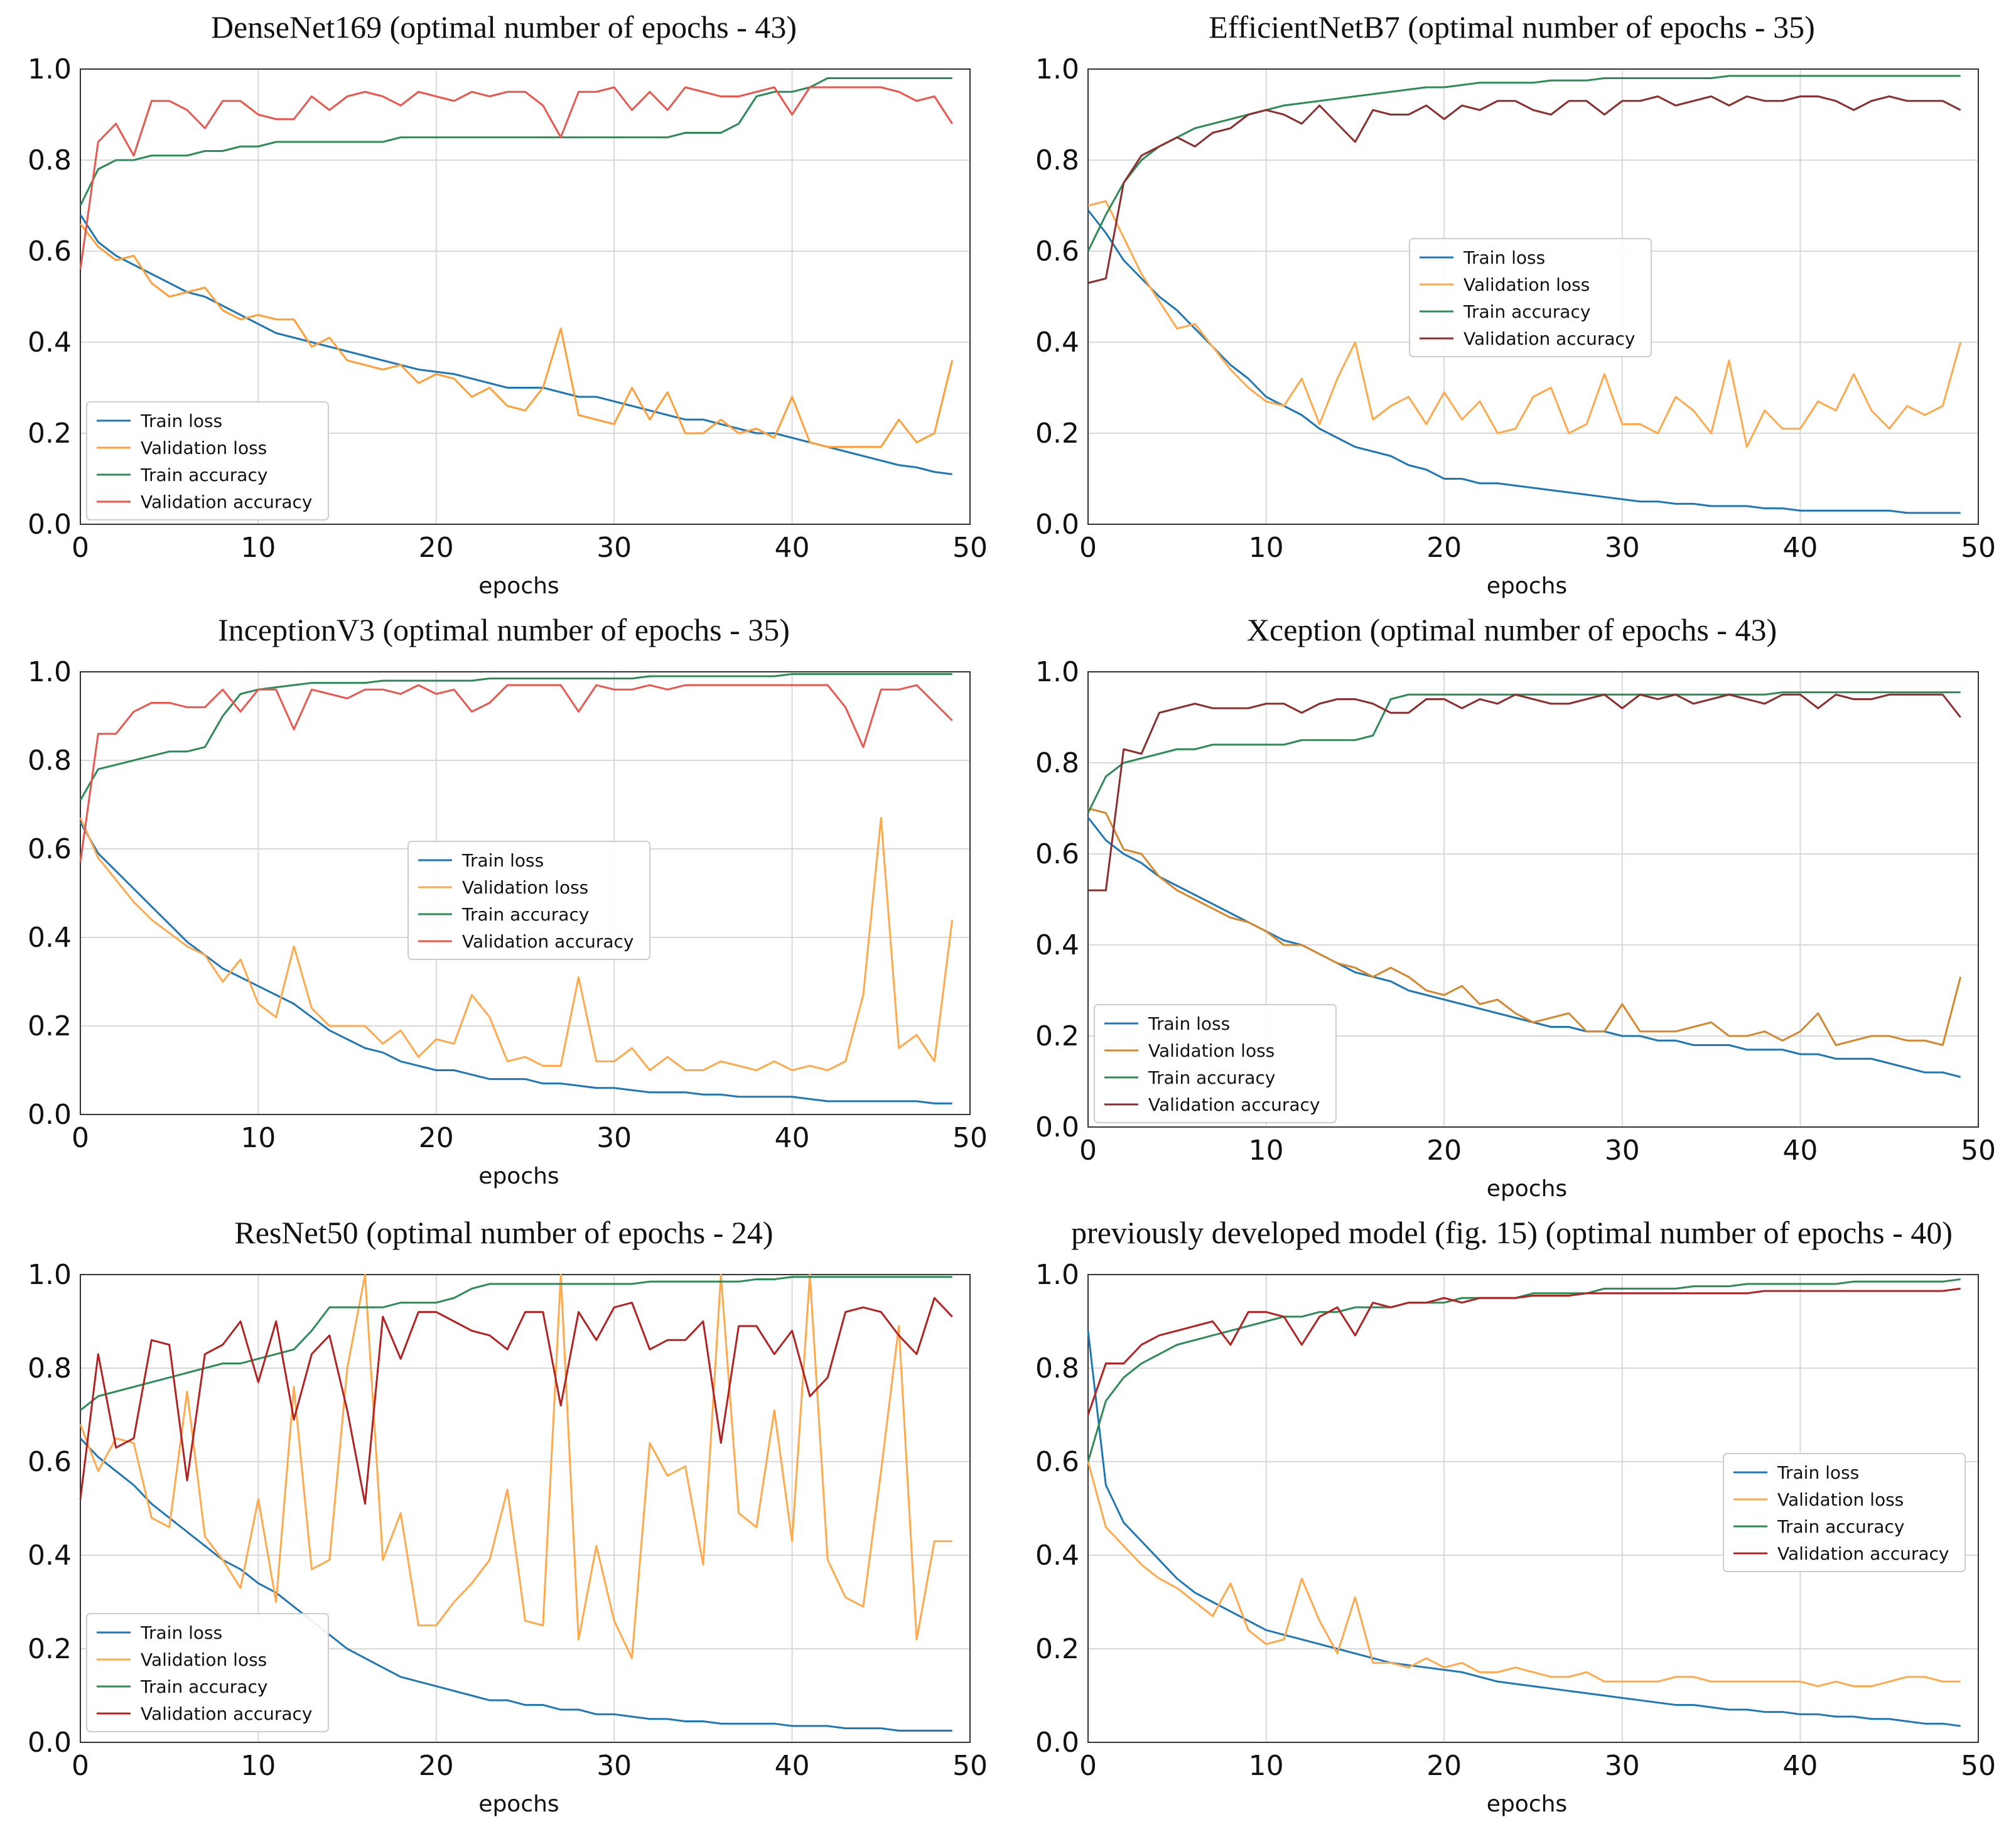 This screenshot has height=1829, width=2016. I want to click on x-tick-label: 10, so click(1266, 1151).